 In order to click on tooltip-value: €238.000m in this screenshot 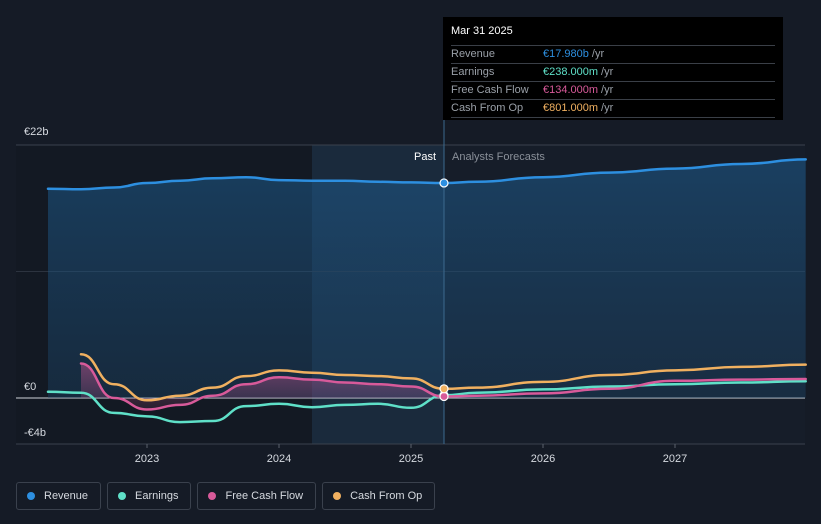, I will do `click(571, 72)`.